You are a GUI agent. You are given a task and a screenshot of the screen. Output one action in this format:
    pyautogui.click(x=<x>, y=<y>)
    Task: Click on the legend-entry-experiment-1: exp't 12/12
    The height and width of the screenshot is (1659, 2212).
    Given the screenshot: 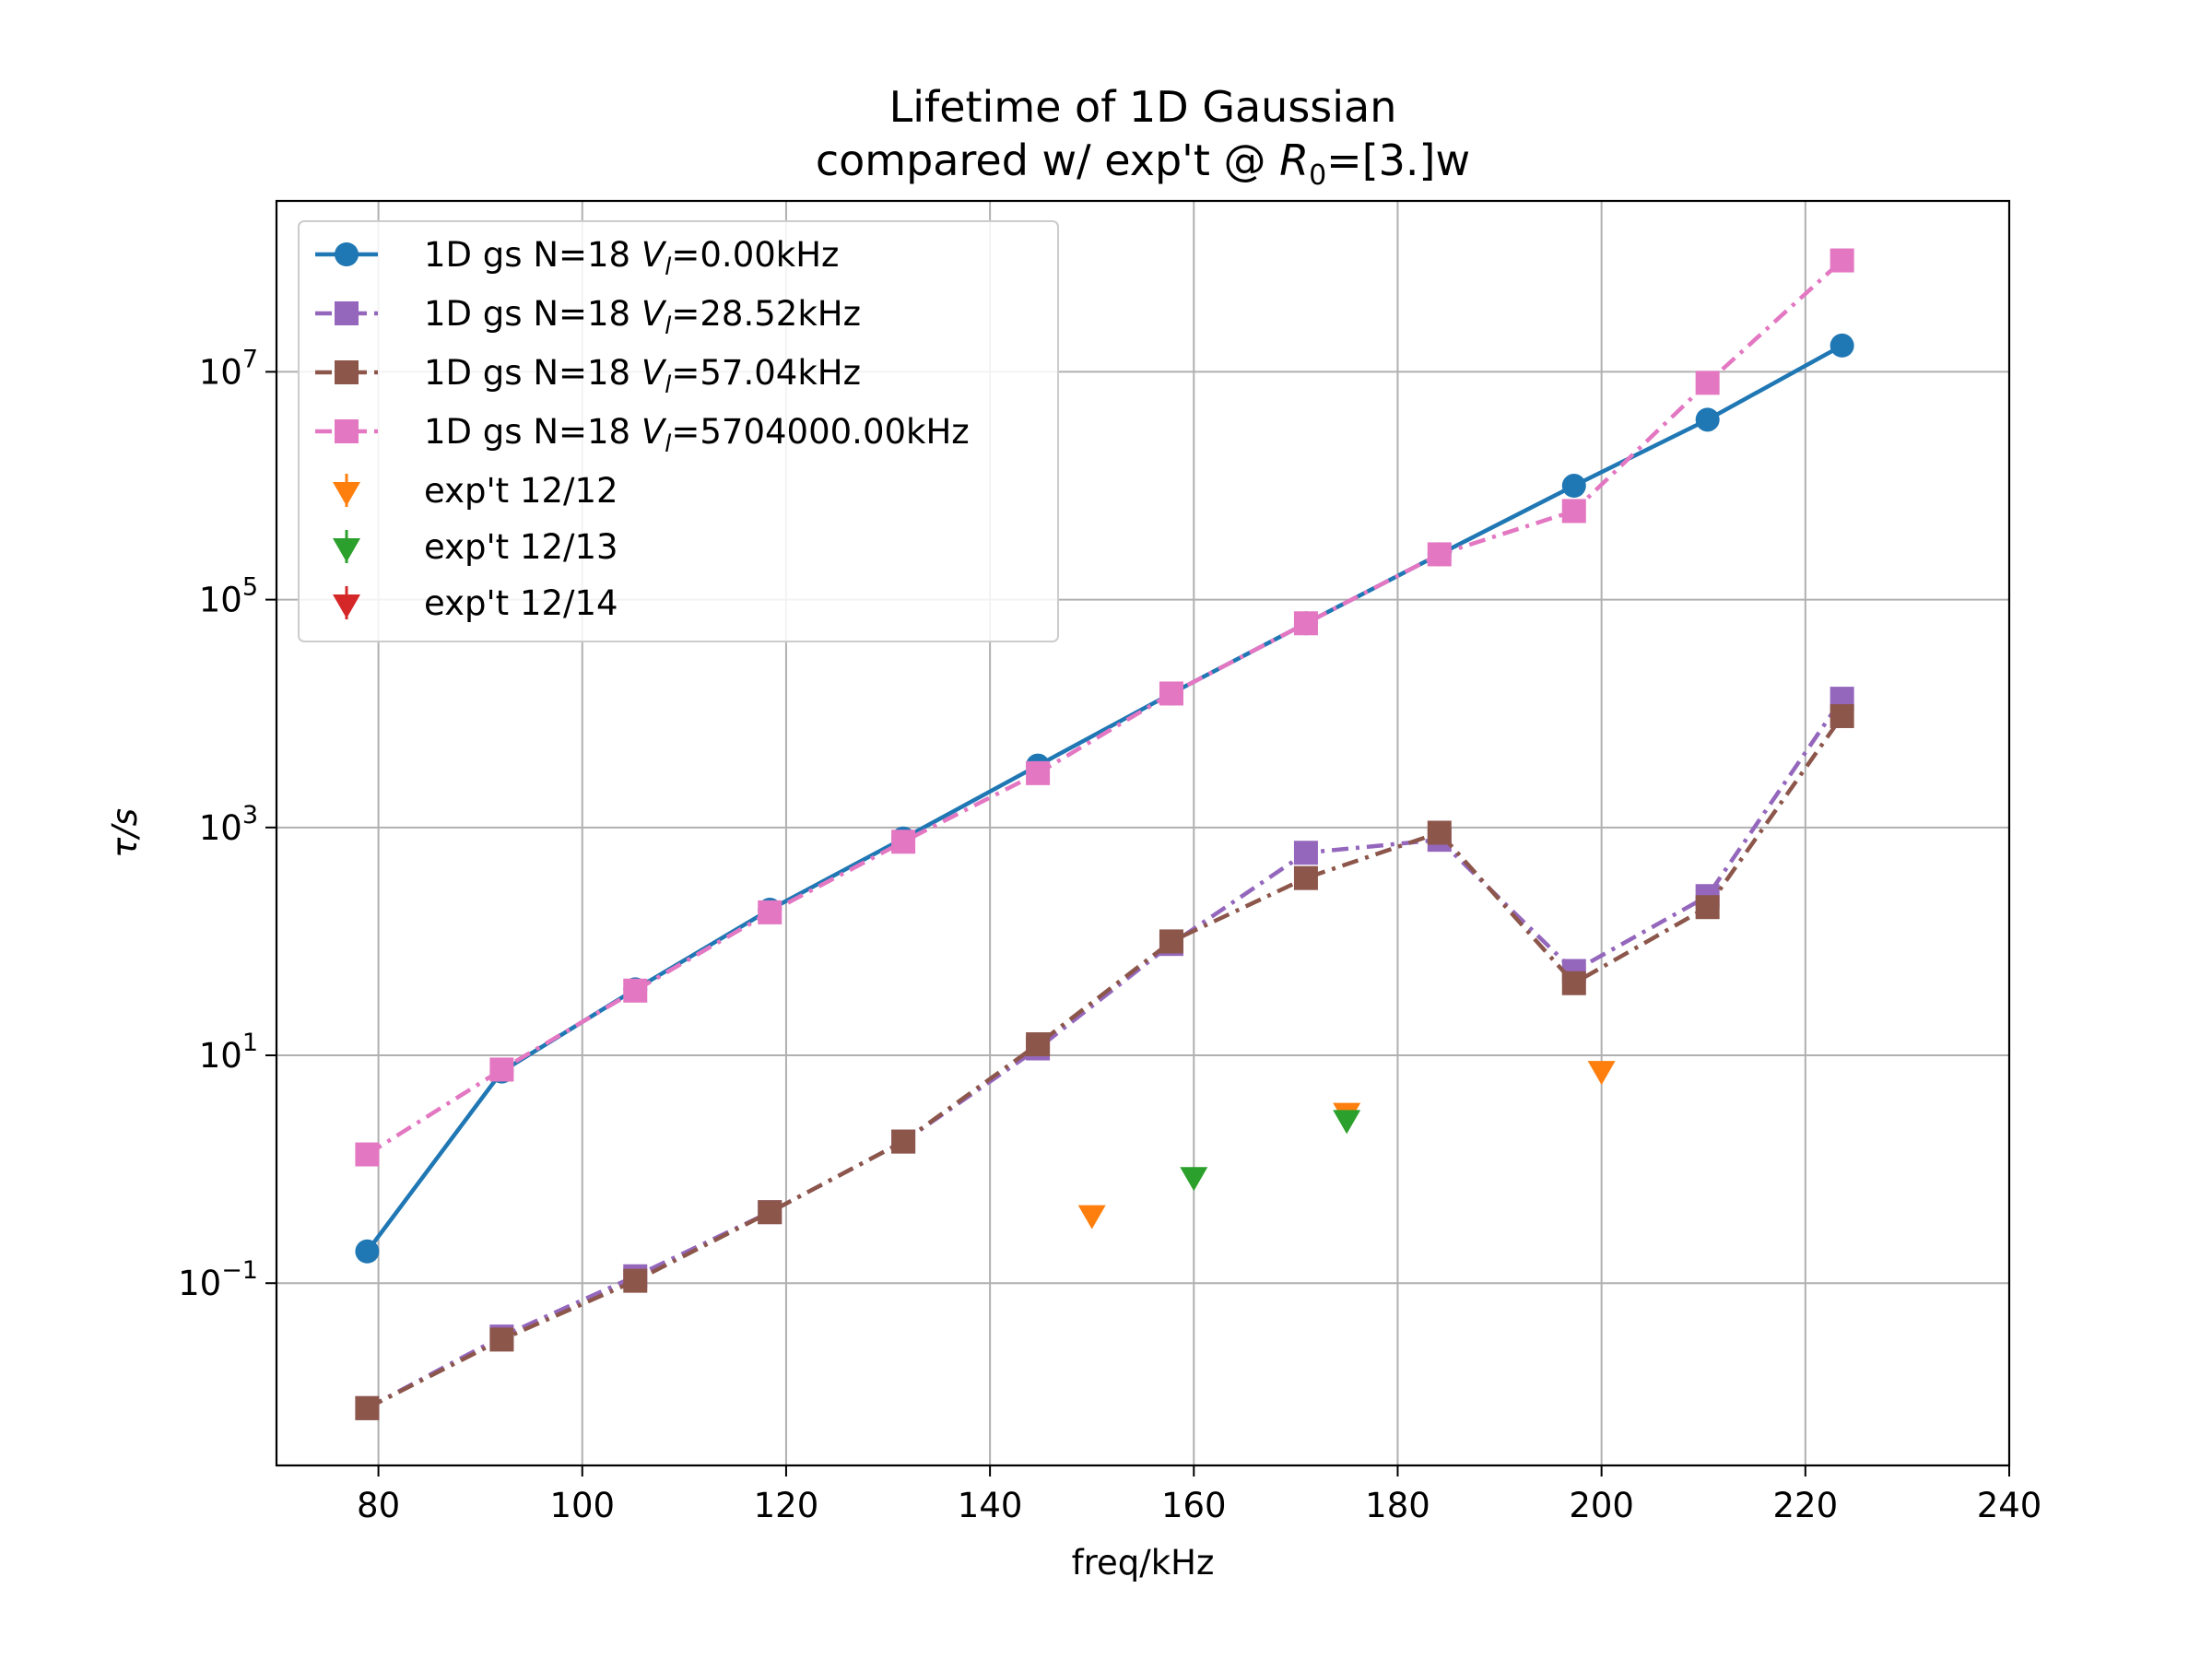 What is the action you would take?
    pyautogui.click(x=475, y=491)
    